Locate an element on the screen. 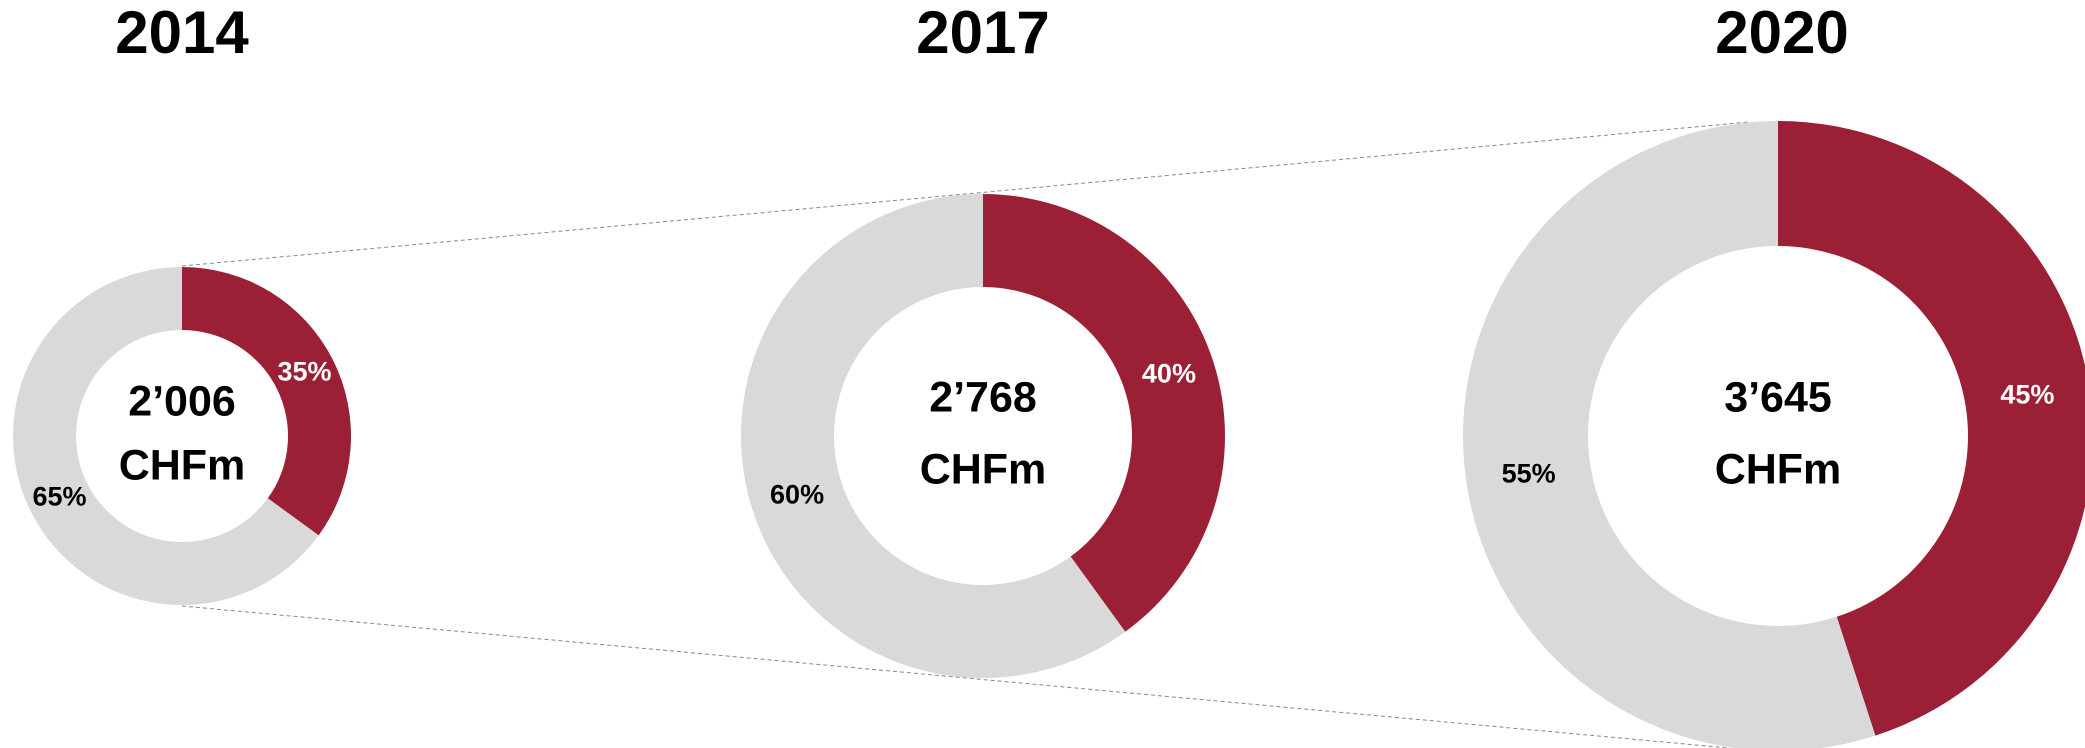  center-label: 3’645 is located at coordinates (1778, 397).